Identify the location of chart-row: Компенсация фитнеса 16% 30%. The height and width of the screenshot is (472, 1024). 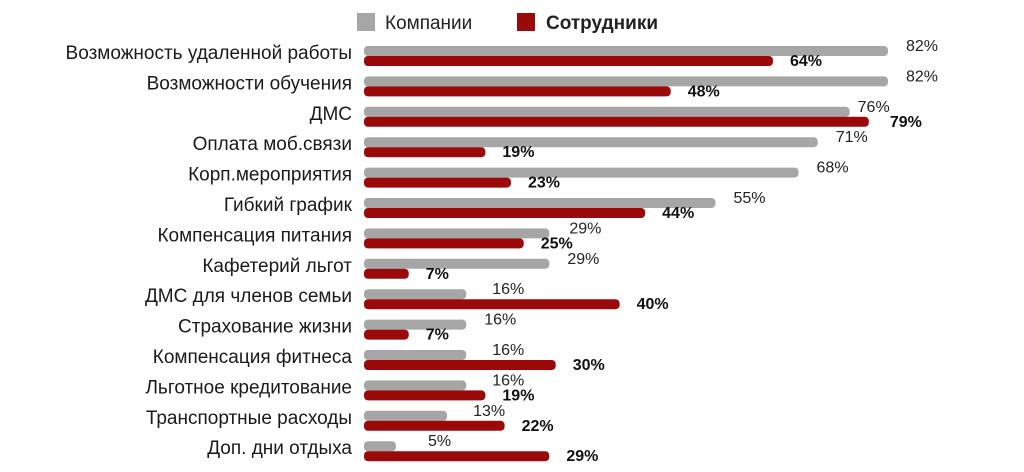
(379, 358).